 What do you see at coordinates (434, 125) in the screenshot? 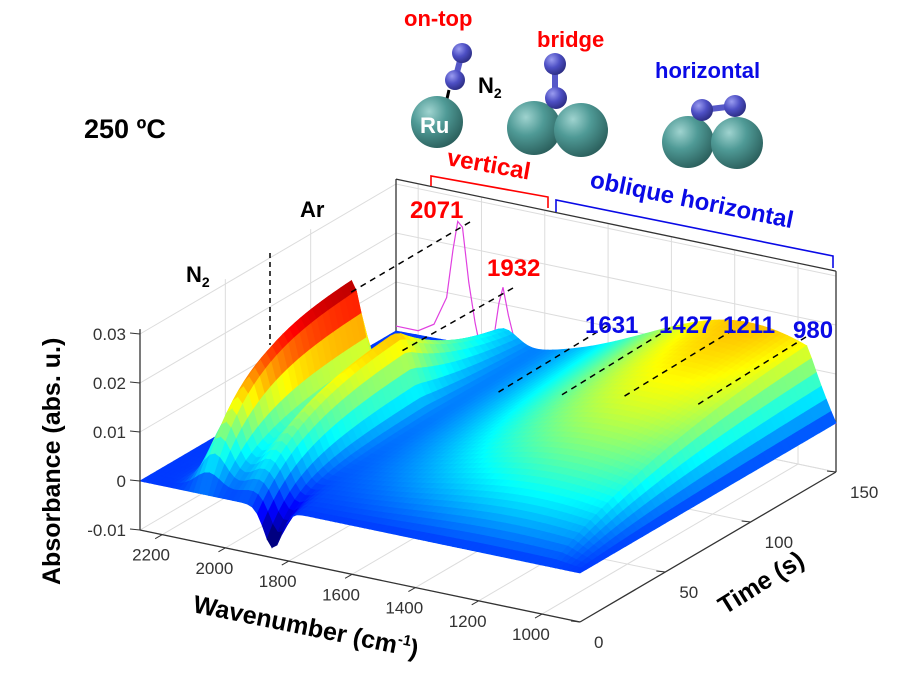
I see `ru-label: Ru` at bounding box center [434, 125].